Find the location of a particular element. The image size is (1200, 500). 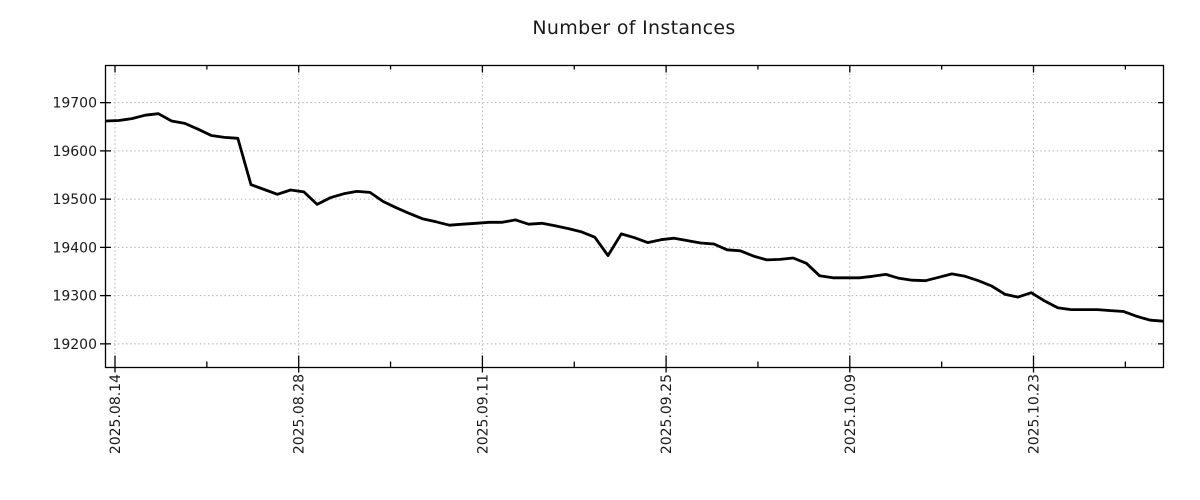

x-tick-label: 2025.08.14 is located at coordinates (116, 414).